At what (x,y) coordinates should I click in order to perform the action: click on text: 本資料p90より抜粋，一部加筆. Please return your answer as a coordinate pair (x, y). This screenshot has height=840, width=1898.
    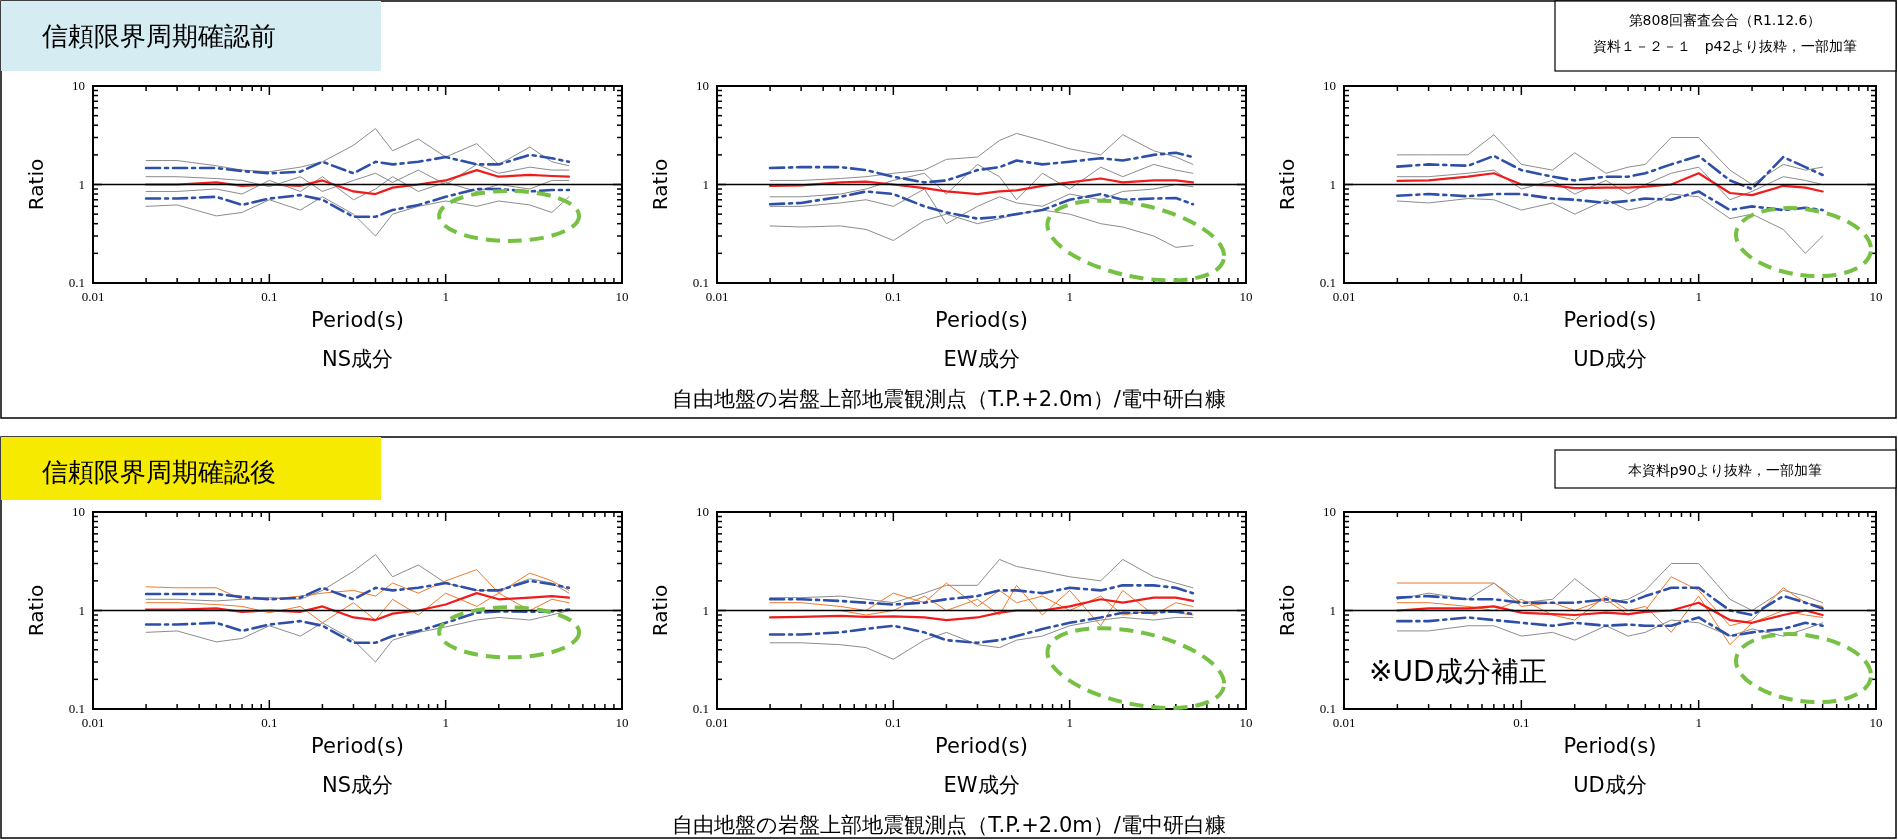
    Looking at the image, I should click on (1725, 470).